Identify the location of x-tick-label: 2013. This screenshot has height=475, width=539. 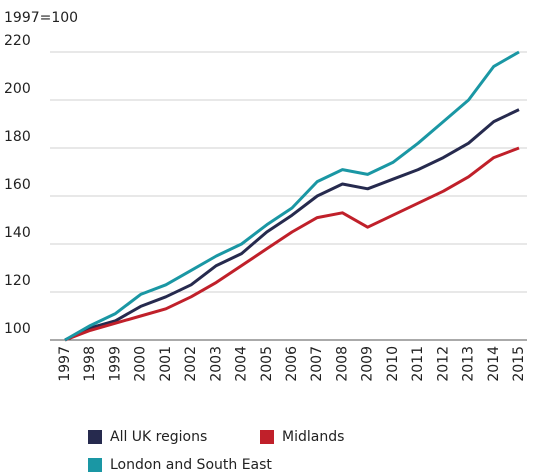
(469, 364).